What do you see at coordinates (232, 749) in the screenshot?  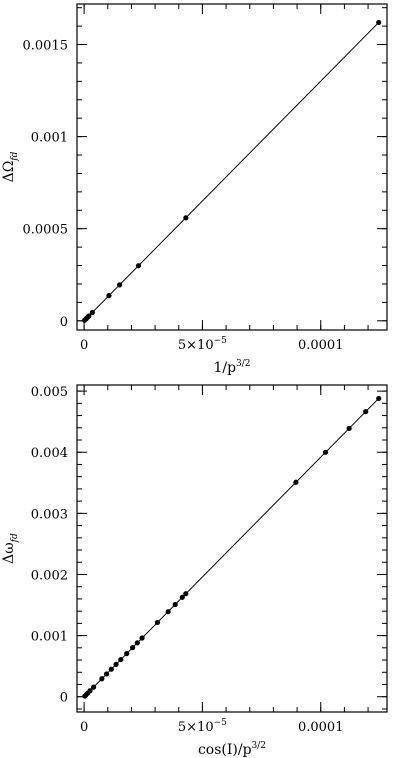 I see `x-axis-label: cos(I)/p3/2` at bounding box center [232, 749].